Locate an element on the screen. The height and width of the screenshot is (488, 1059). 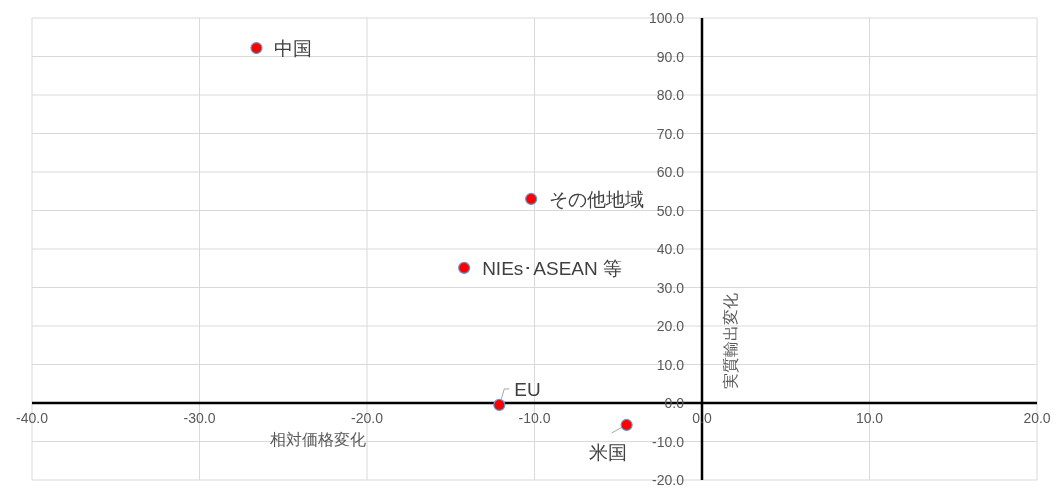
y-tick-label: 10.0 is located at coordinates (670, 364).